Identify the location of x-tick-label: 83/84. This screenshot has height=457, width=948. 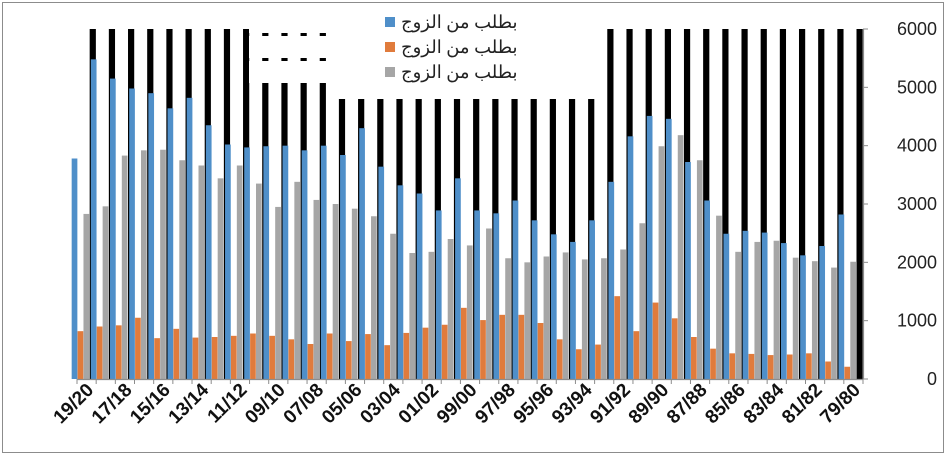
(764, 403).